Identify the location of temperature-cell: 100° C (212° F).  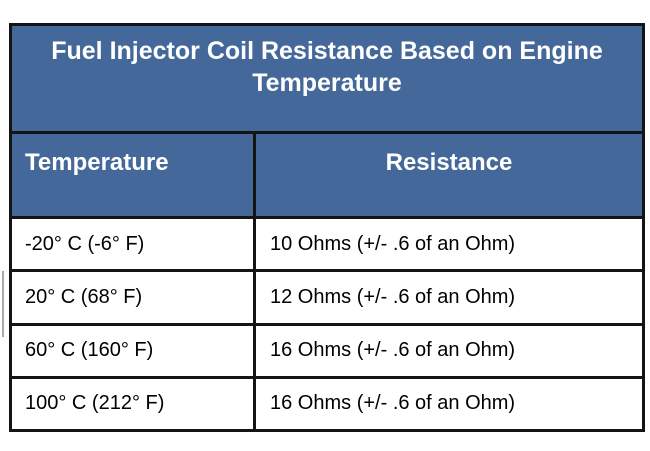
(134, 403).